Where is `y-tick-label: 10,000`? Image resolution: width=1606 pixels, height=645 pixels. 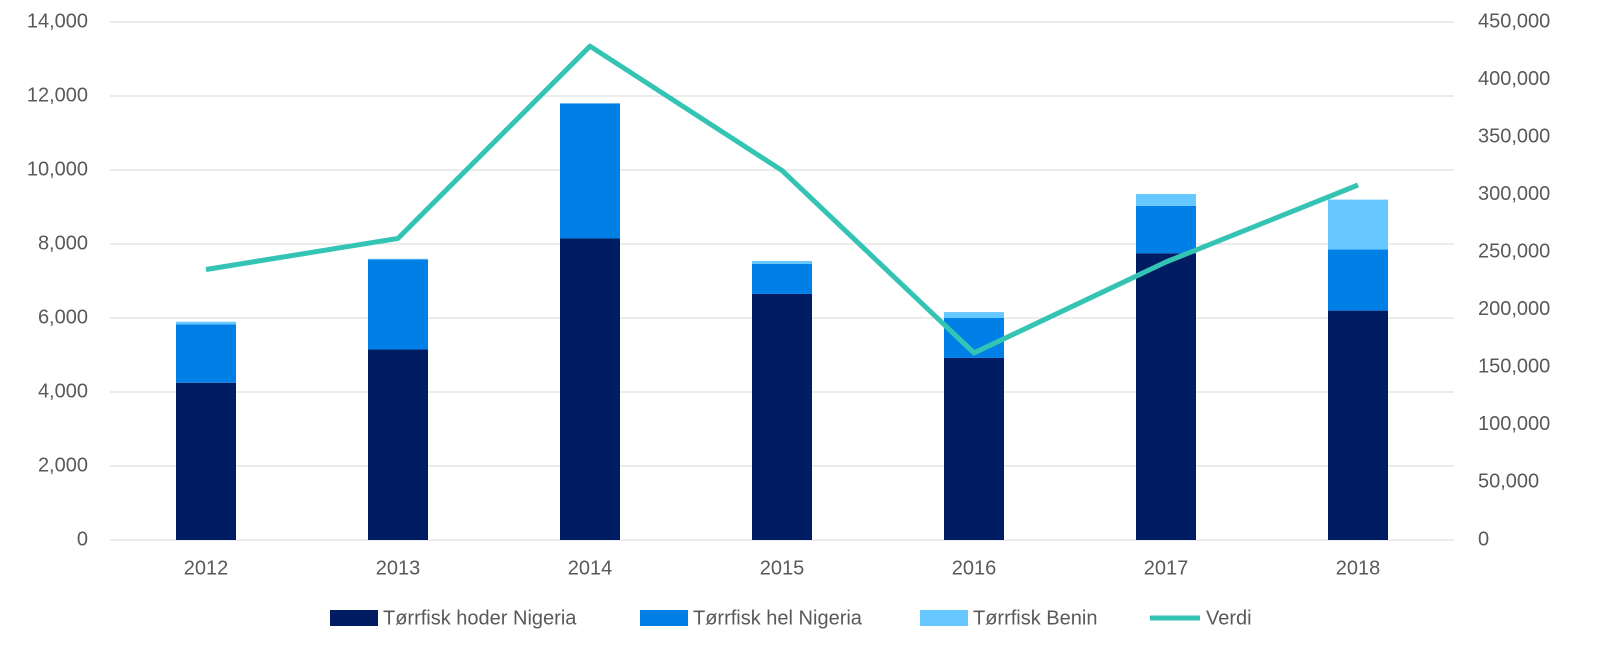 y-tick-label: 10,000 is located at coordinates (57, 169).